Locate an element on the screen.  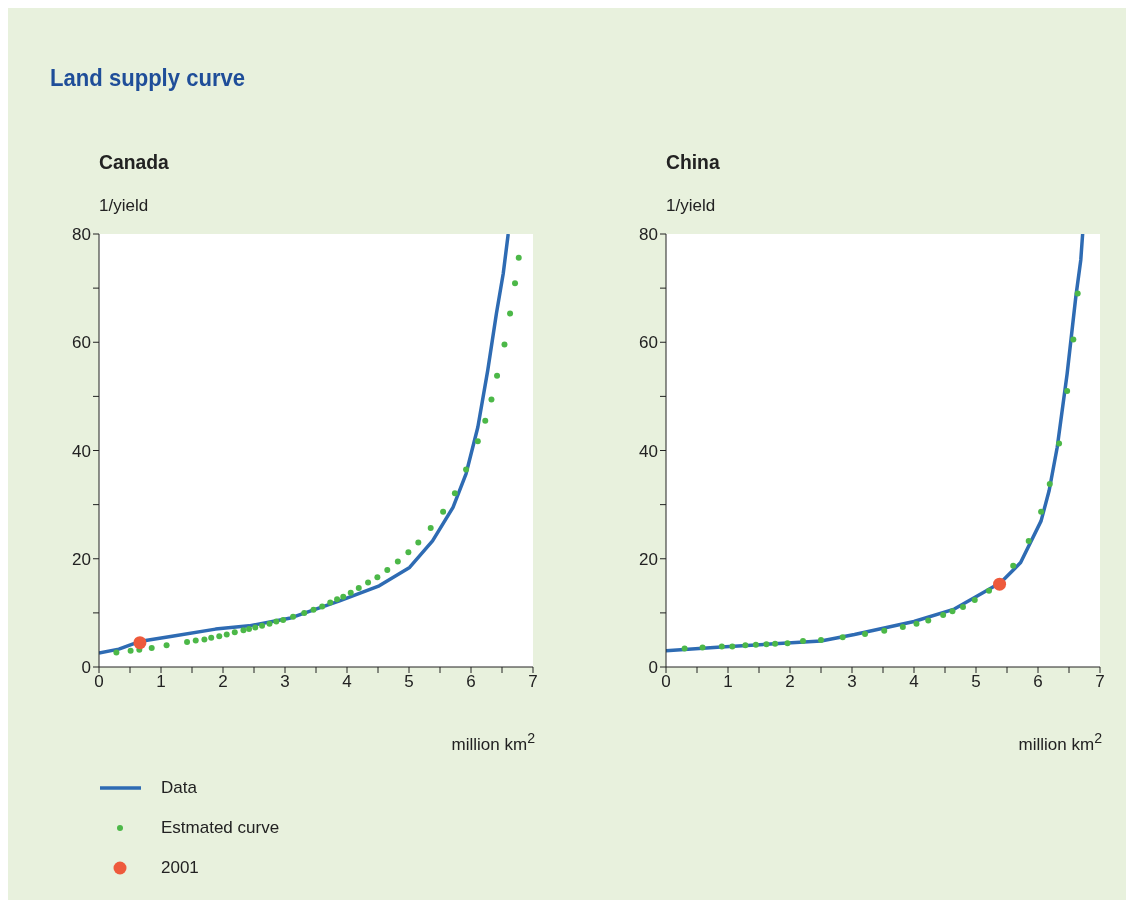
legend-label: Data is located at coordinates (179, 788).